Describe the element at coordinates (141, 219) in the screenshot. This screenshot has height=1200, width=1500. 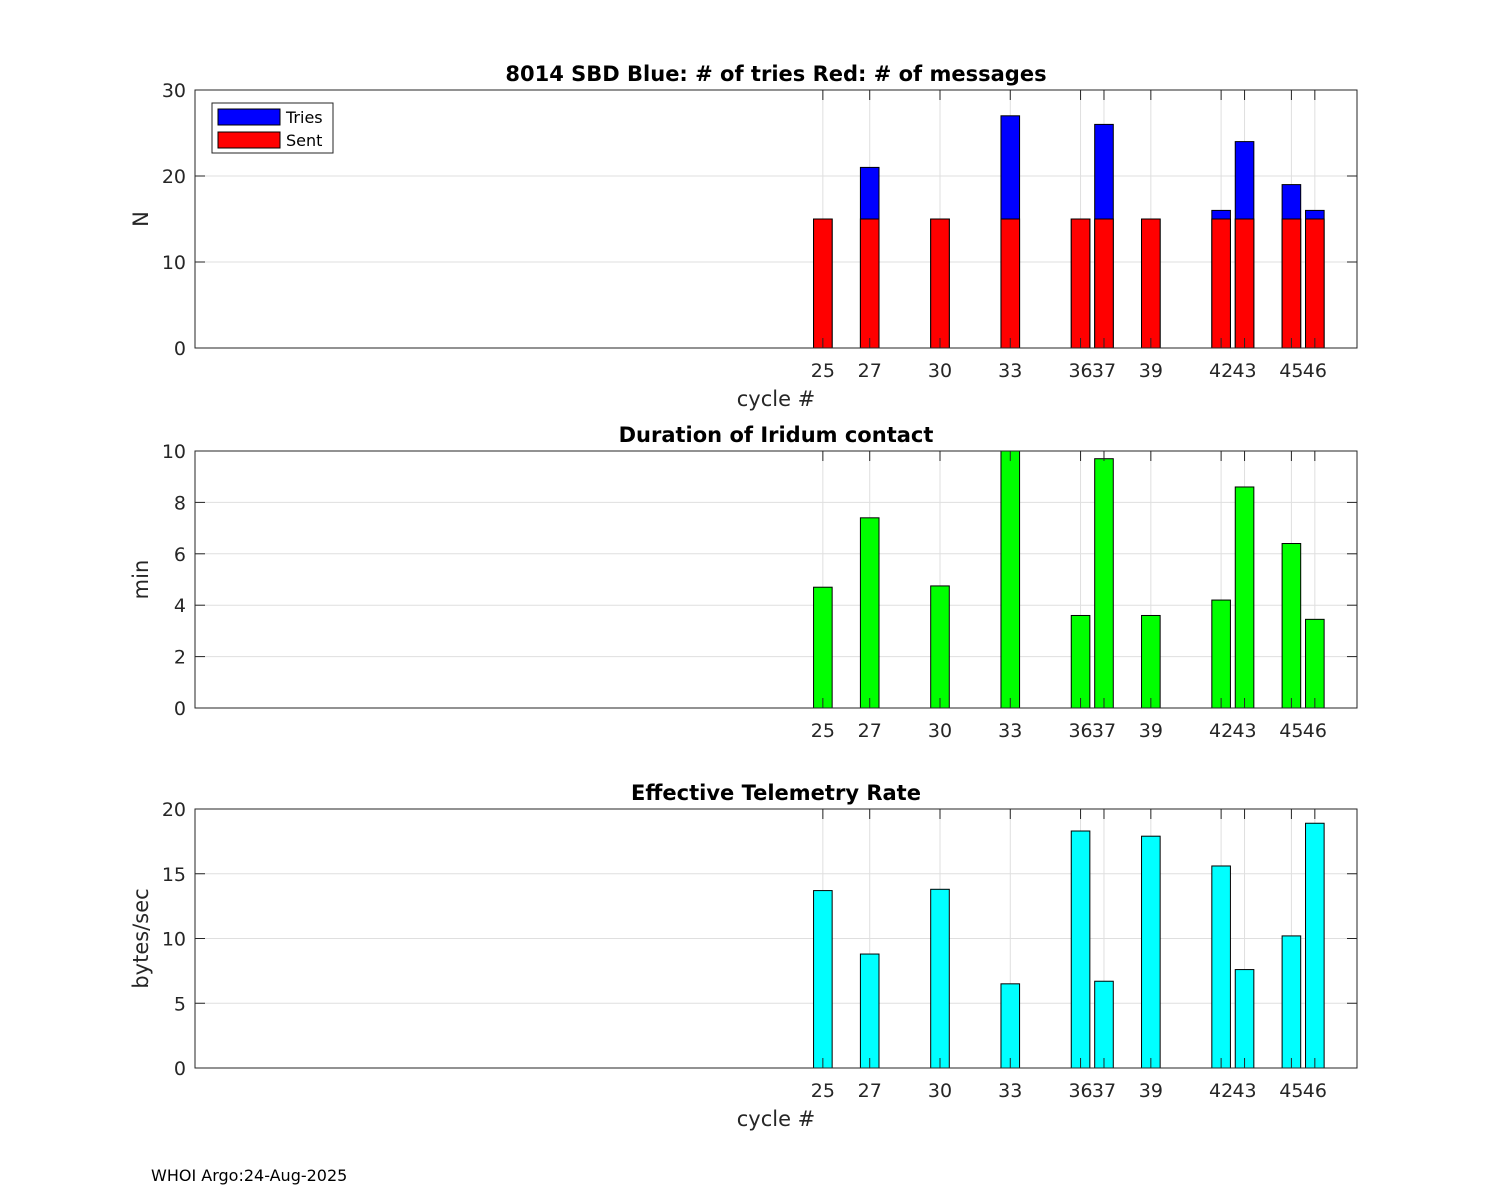
I see `y-axis-label: N` at that location.